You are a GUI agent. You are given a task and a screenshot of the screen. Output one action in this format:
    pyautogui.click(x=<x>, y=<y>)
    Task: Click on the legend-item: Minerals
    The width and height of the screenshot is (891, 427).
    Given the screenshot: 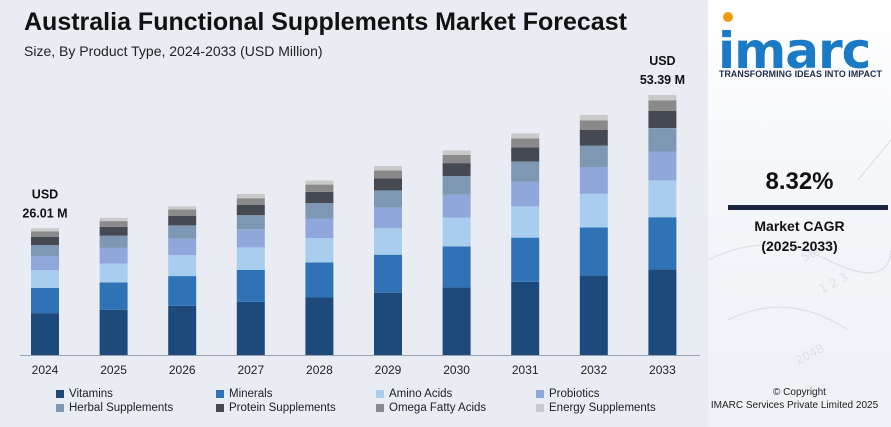 What is the action you would take?
    pyautogui.click(x=244, y=394)
    